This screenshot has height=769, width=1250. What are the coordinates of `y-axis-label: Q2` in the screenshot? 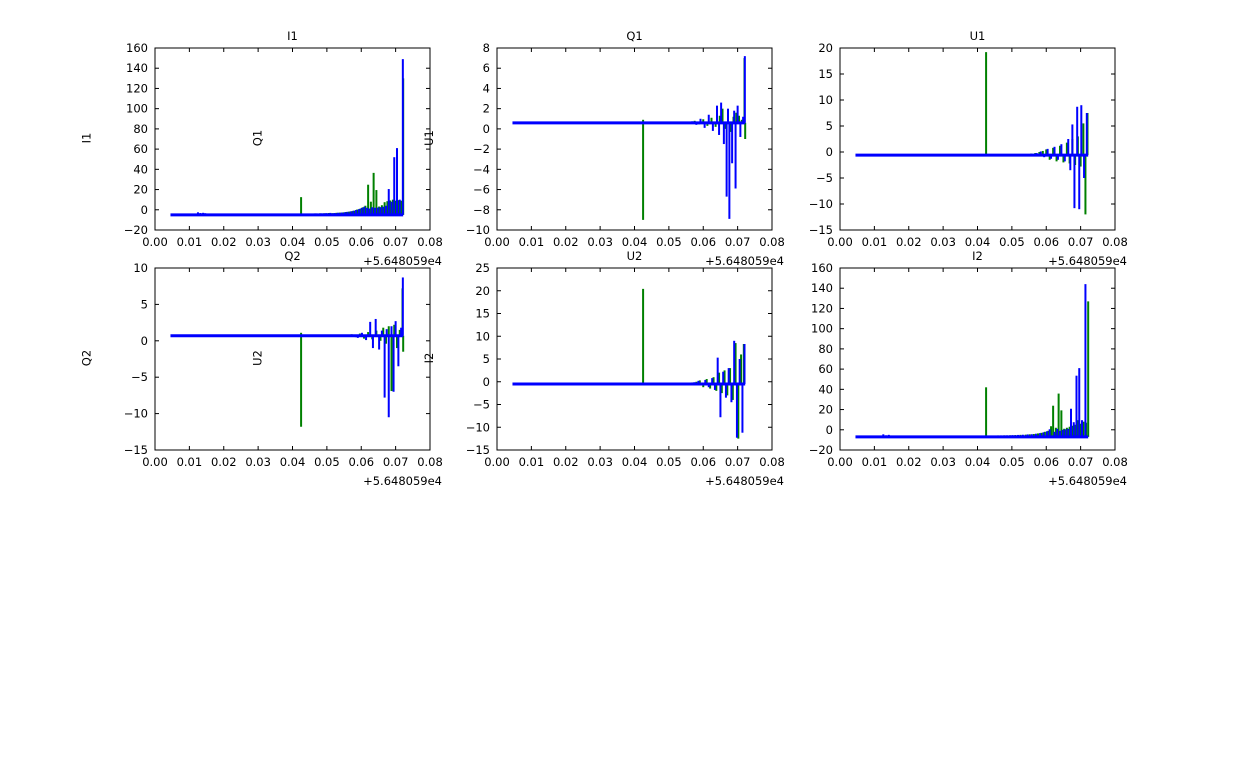 It's located at (86, 358).